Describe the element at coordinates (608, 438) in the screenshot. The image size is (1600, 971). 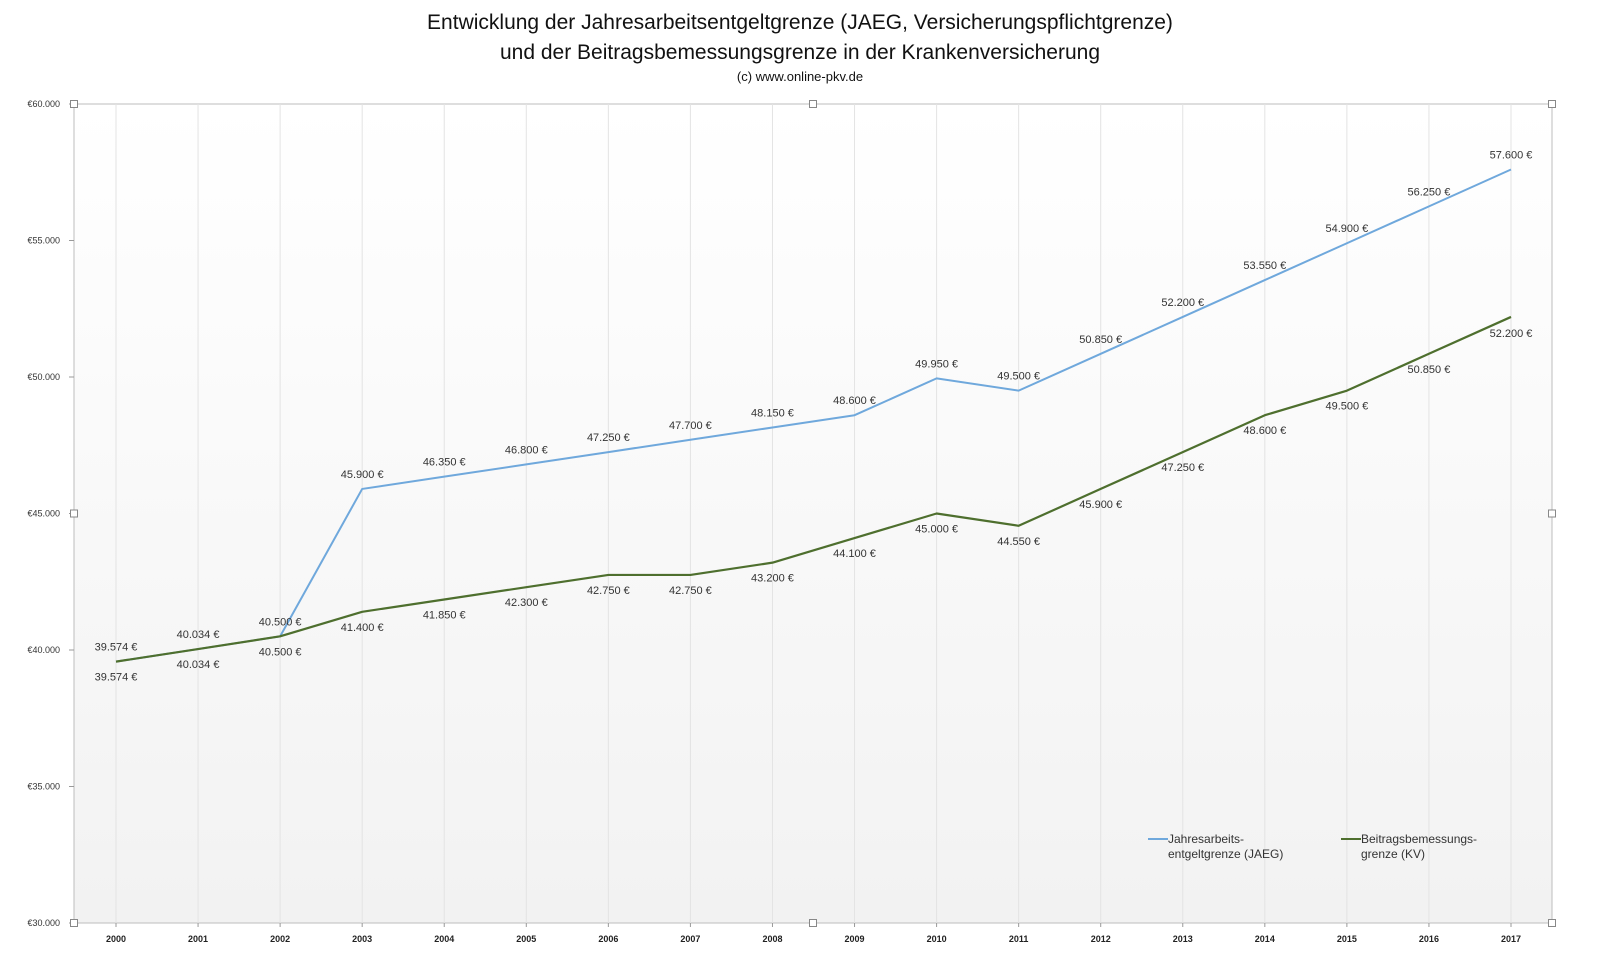
I see `data-label-jaeg: 47.250 €` at that location.